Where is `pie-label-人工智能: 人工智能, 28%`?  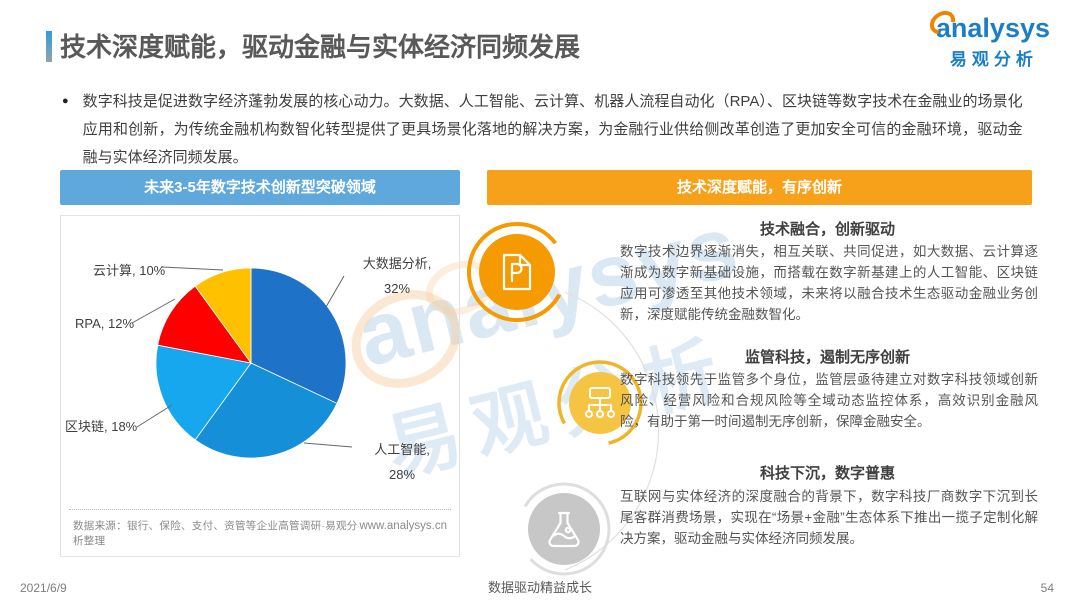
pie-label-人工智能: 人工智能, 28% is located at coordinates (402, 462).